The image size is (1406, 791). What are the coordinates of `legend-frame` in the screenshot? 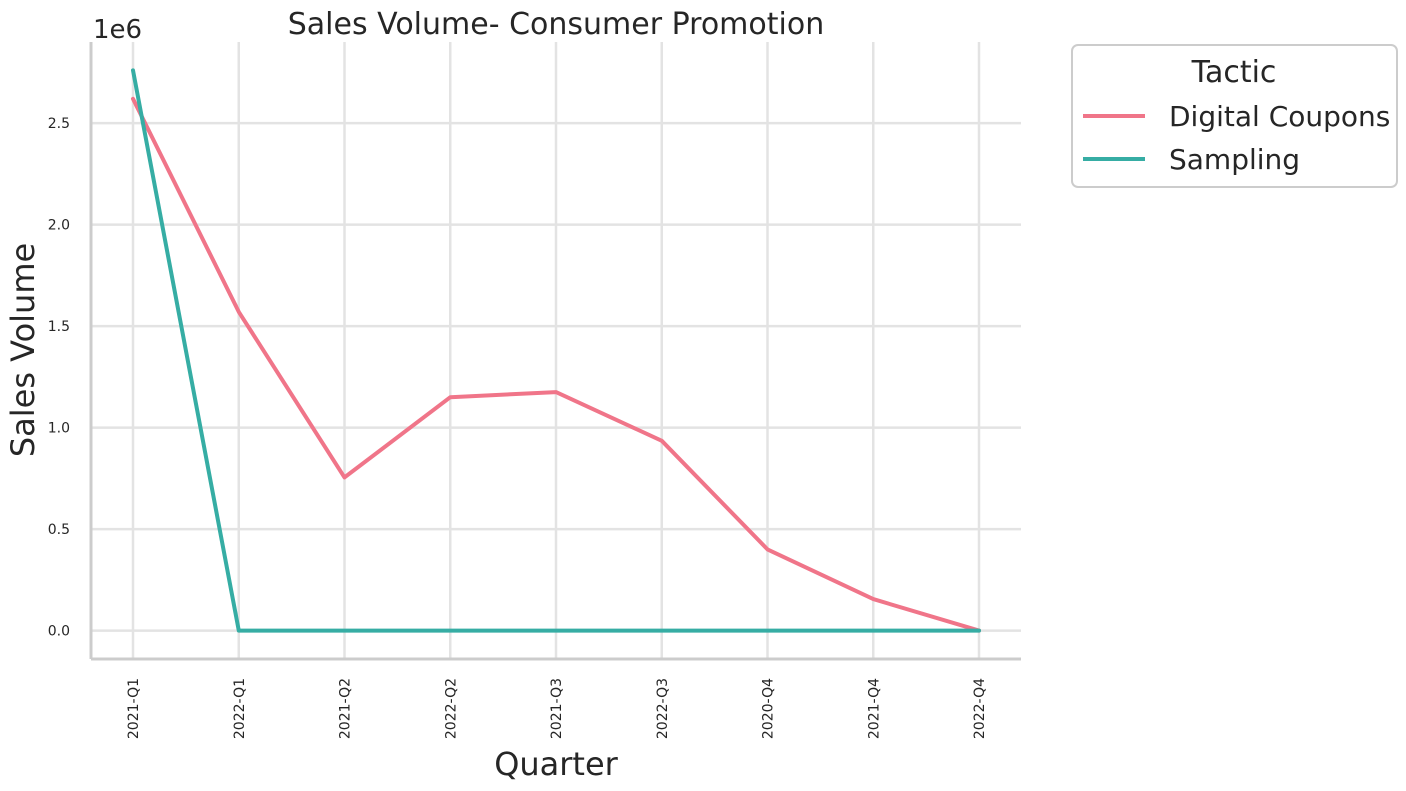 It's located at (1234, 116).